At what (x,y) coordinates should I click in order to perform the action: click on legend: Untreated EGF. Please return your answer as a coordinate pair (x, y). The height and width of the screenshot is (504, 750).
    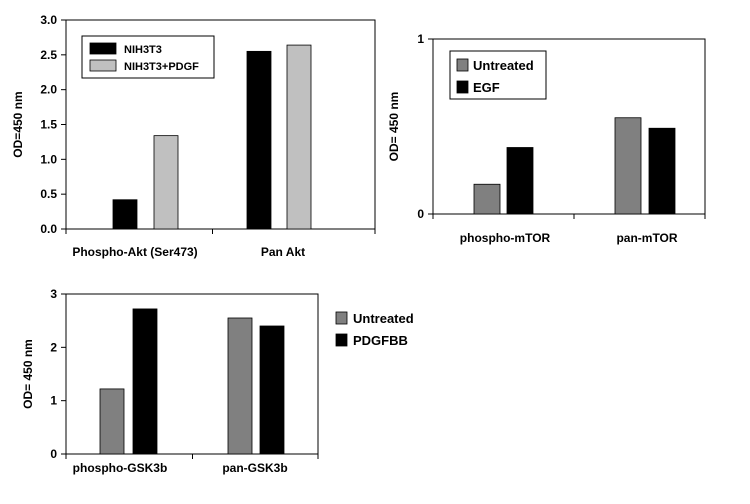
    Looking at the image, I should click on (498, 75).